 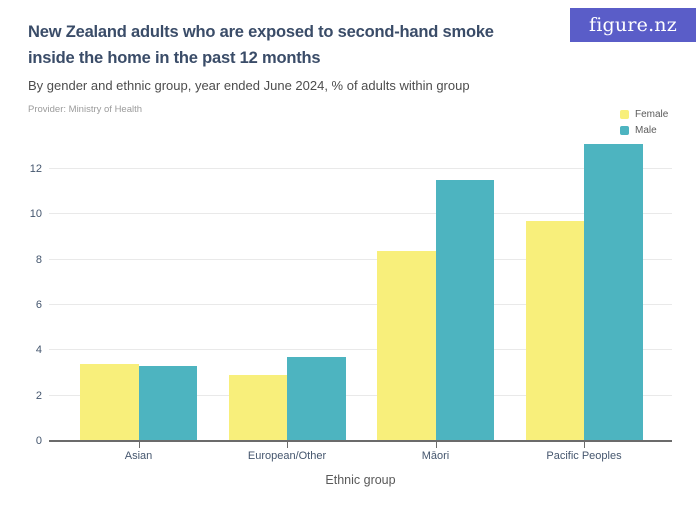 What do you see at coordinates (174, 58) in the screenshot?
I see `page-title-line2: inside the home in the past 12 months` at bounding box center [174, 58].